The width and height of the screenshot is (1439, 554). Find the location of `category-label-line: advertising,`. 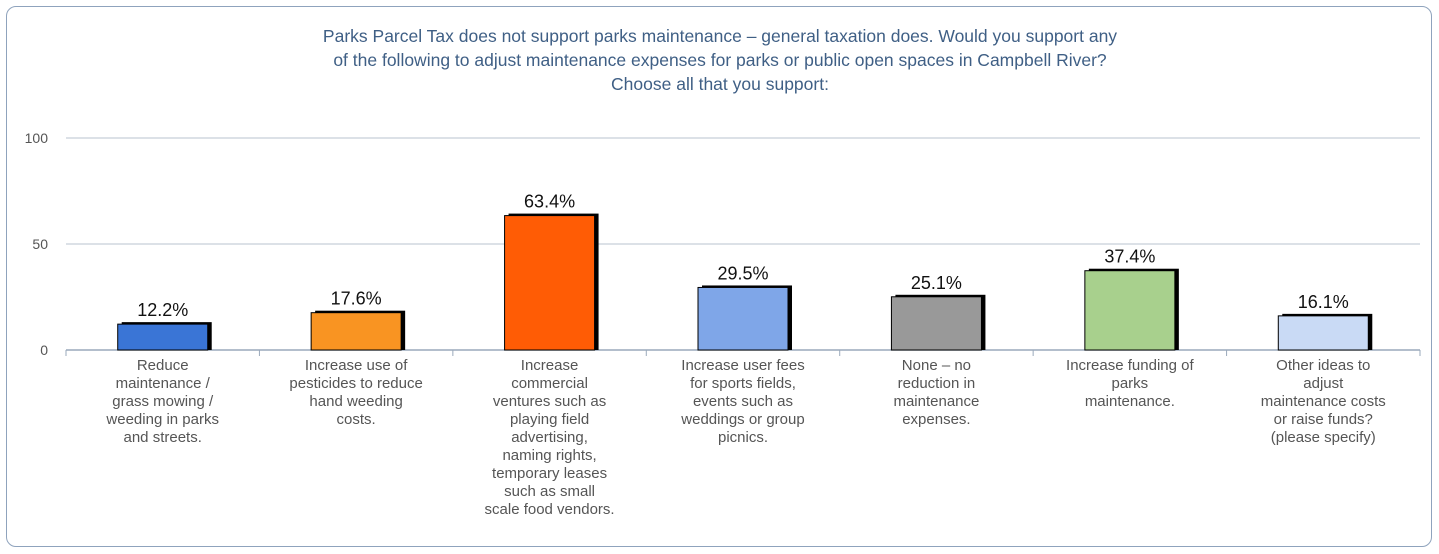

category-label-line: advertising, is located at coordinates (549, 437).